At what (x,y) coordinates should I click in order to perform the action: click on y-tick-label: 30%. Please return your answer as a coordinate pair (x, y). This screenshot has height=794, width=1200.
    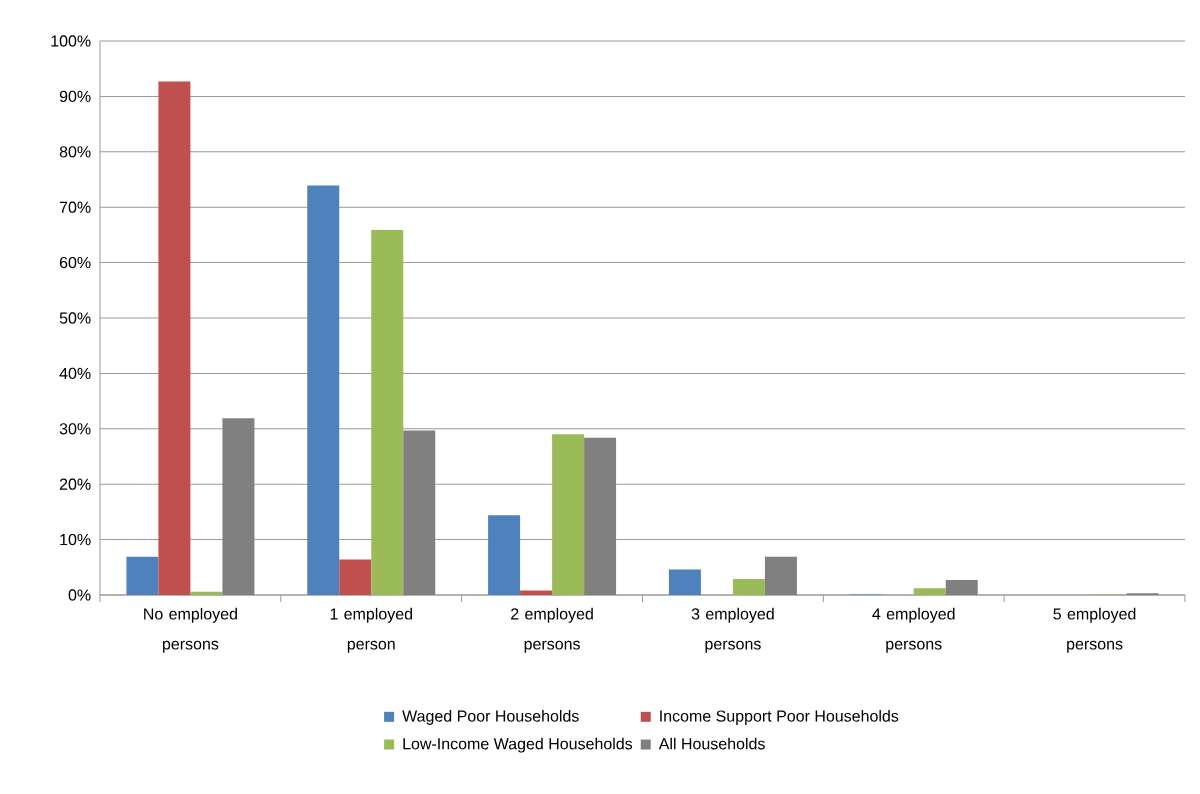
    Looking at the image, I should click on (75, 429).